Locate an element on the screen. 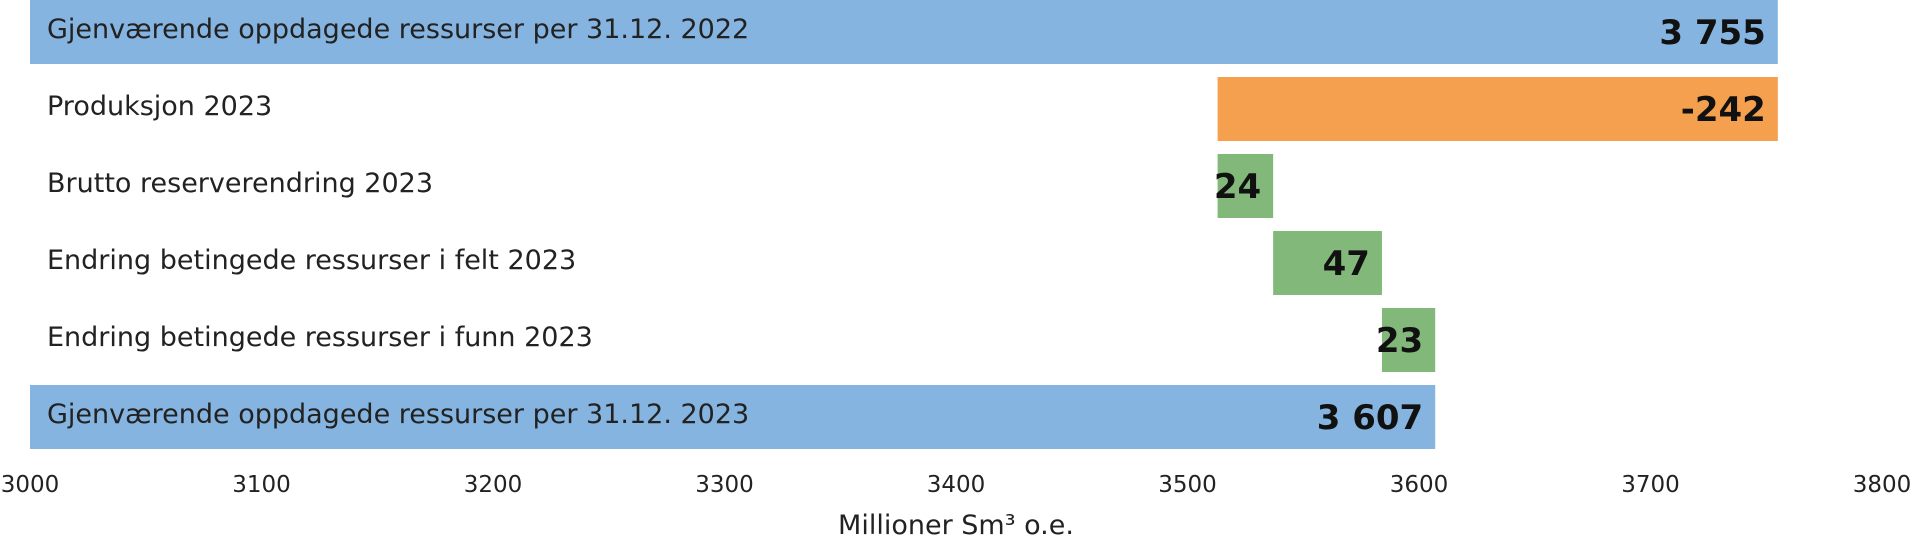 The image size is (1920, 545). x-tick-label-3600: 3600 is located at coordinates (1419, 485).